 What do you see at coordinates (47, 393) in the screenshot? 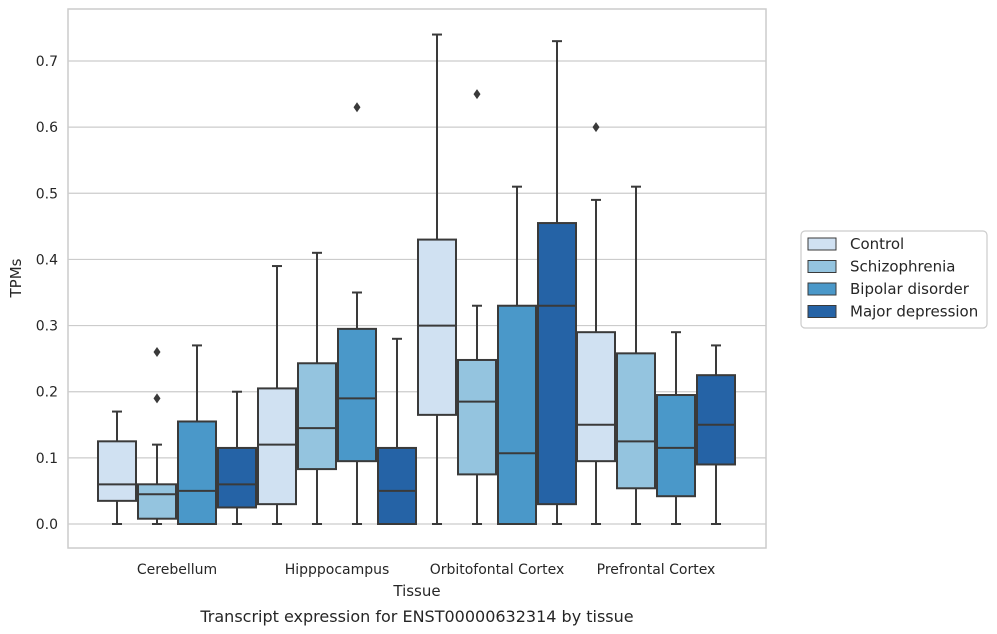
I see `y-tick-label: 0.2` at bounding box center [47, 393].